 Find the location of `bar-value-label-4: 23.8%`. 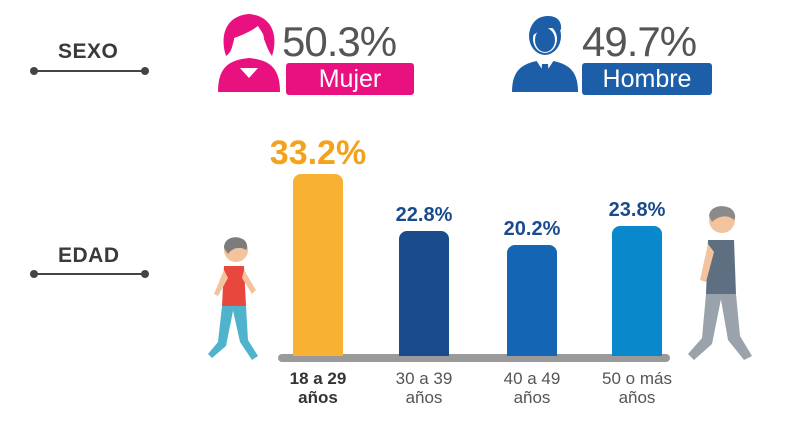

bar-value-label-4: 23.8% is located at coordinates (637, 210).